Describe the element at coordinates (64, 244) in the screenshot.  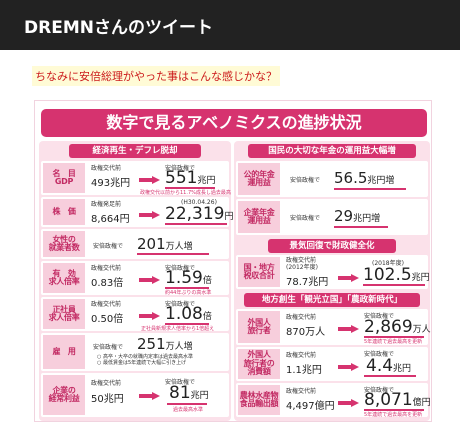
I see `row-label: 女性の 就業者数` at that location.